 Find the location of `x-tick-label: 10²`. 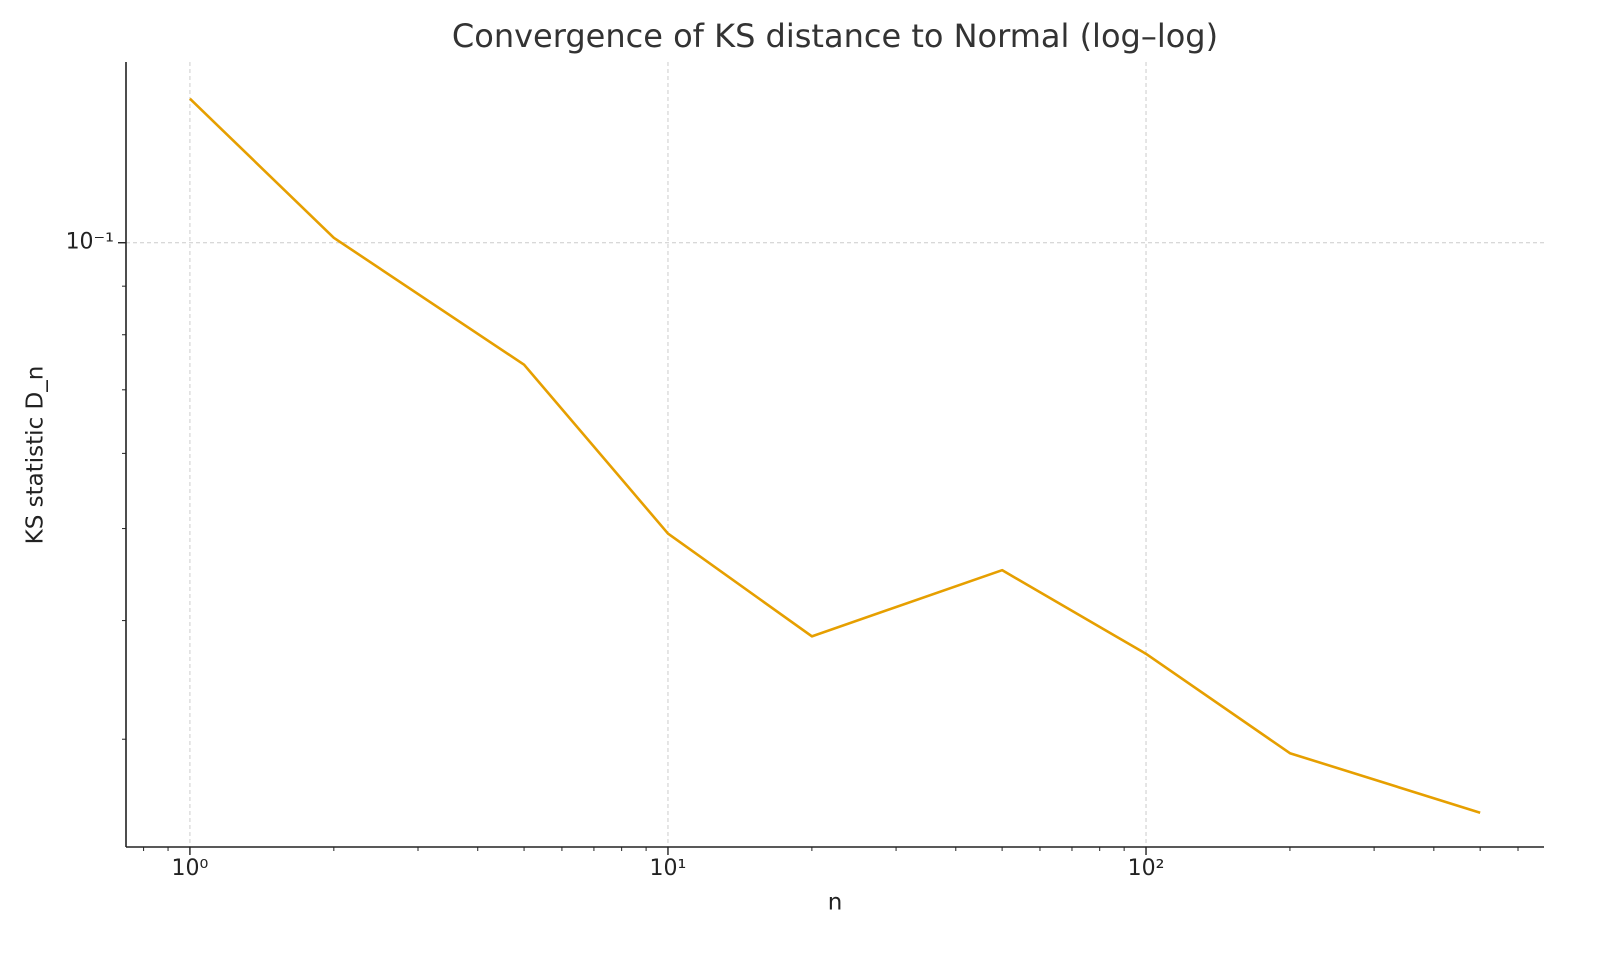

x-tick-label: 10² is located at coordinates (1146, 868).